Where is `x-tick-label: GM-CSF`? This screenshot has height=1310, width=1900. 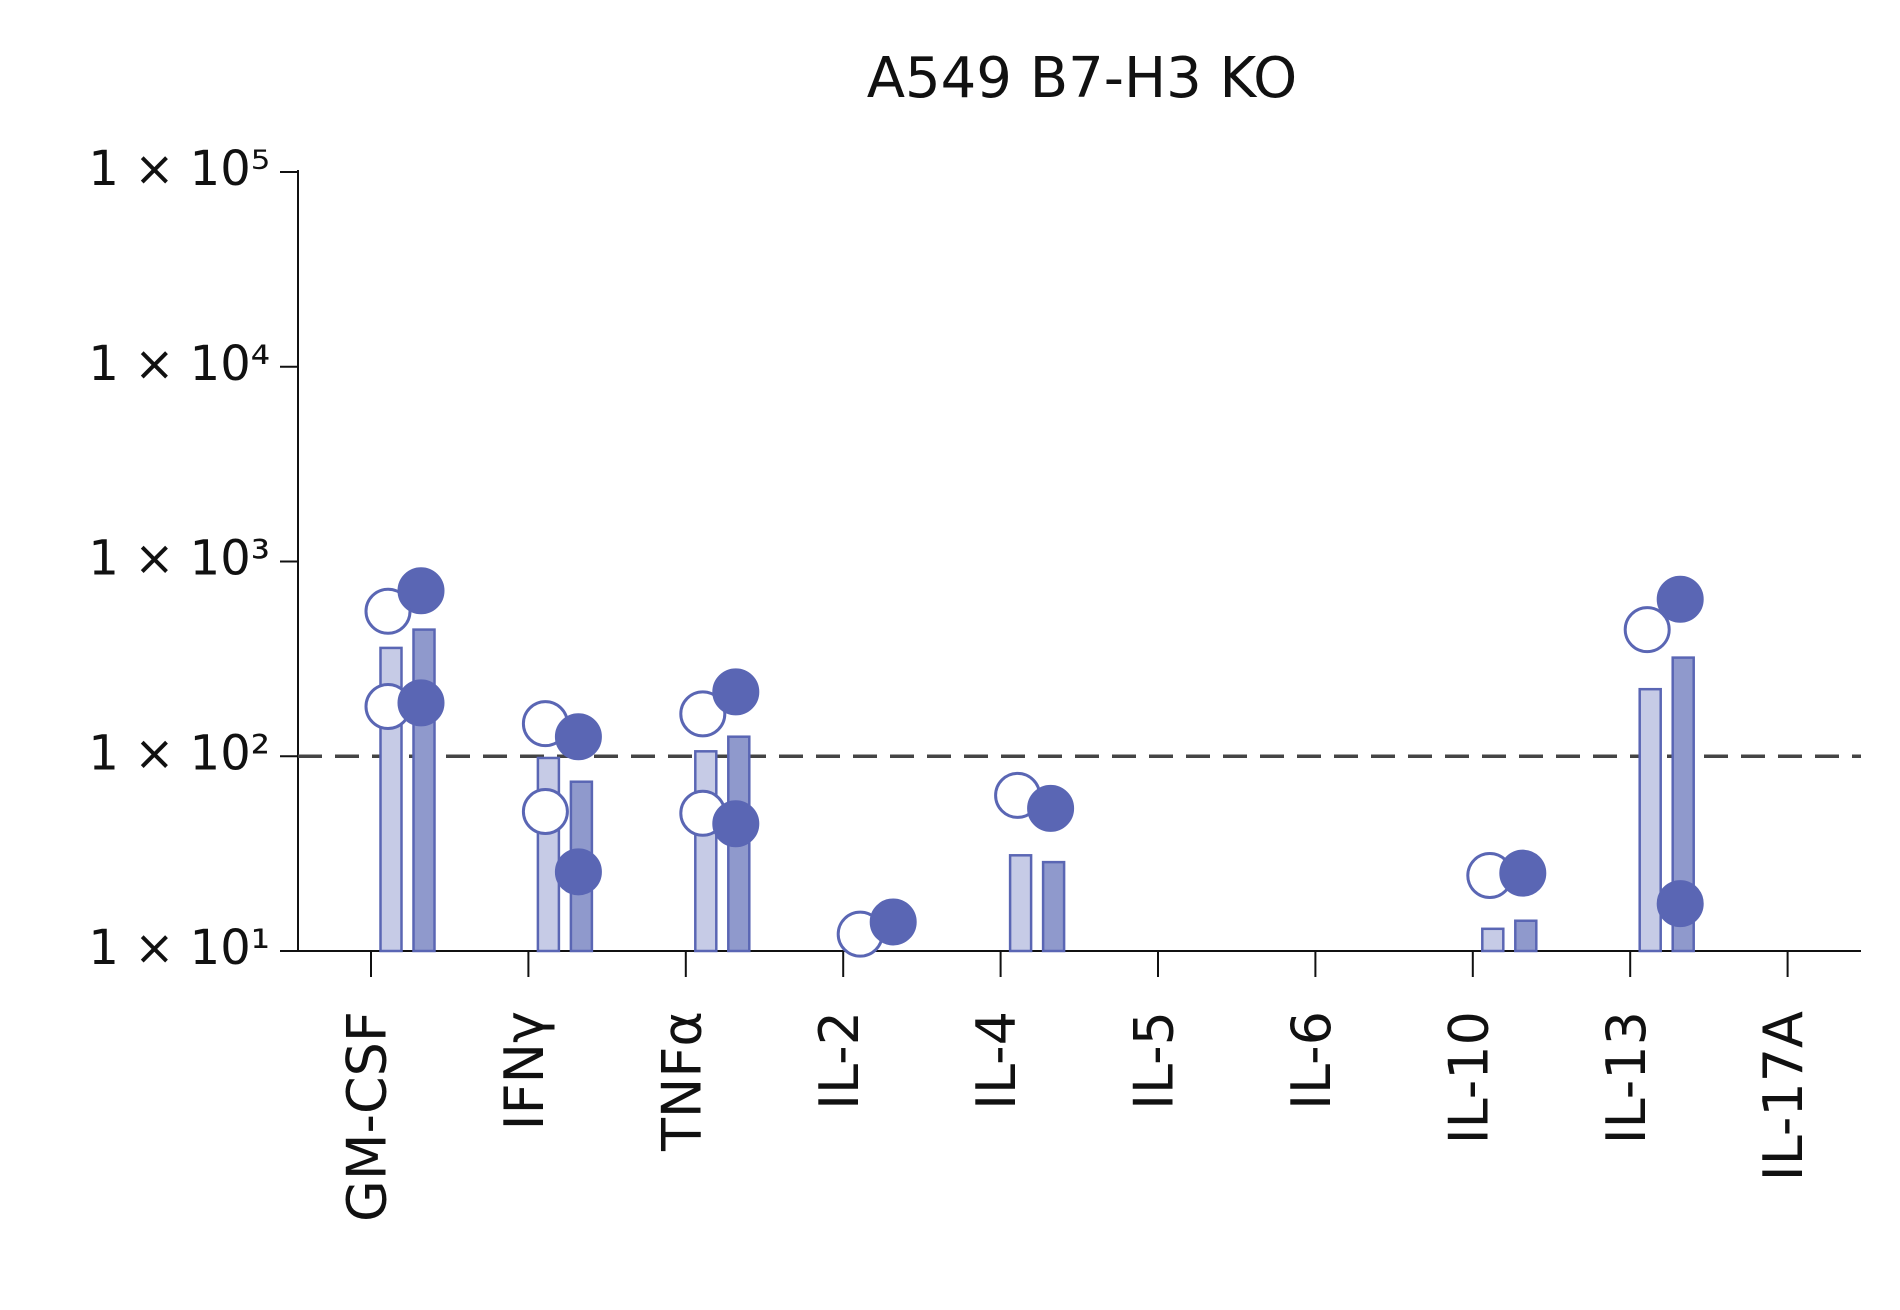 x-tick-label: GM-CSF is located at coordinates (367, 1116).